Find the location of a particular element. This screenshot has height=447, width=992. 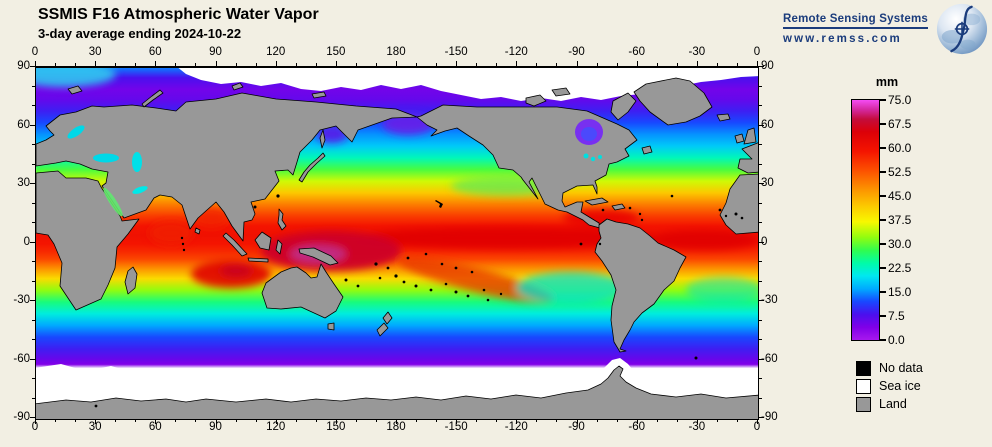

landmass-svalbard is located at coordinates (75, 90).